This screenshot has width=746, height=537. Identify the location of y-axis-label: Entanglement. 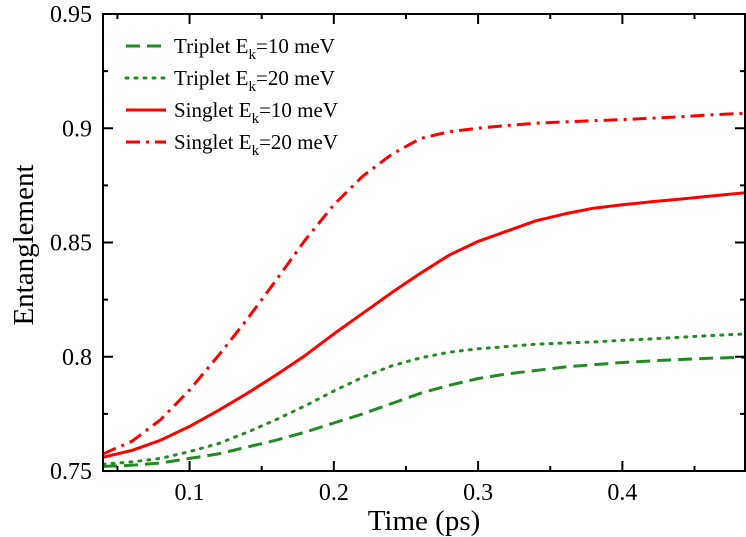
(24, 244).